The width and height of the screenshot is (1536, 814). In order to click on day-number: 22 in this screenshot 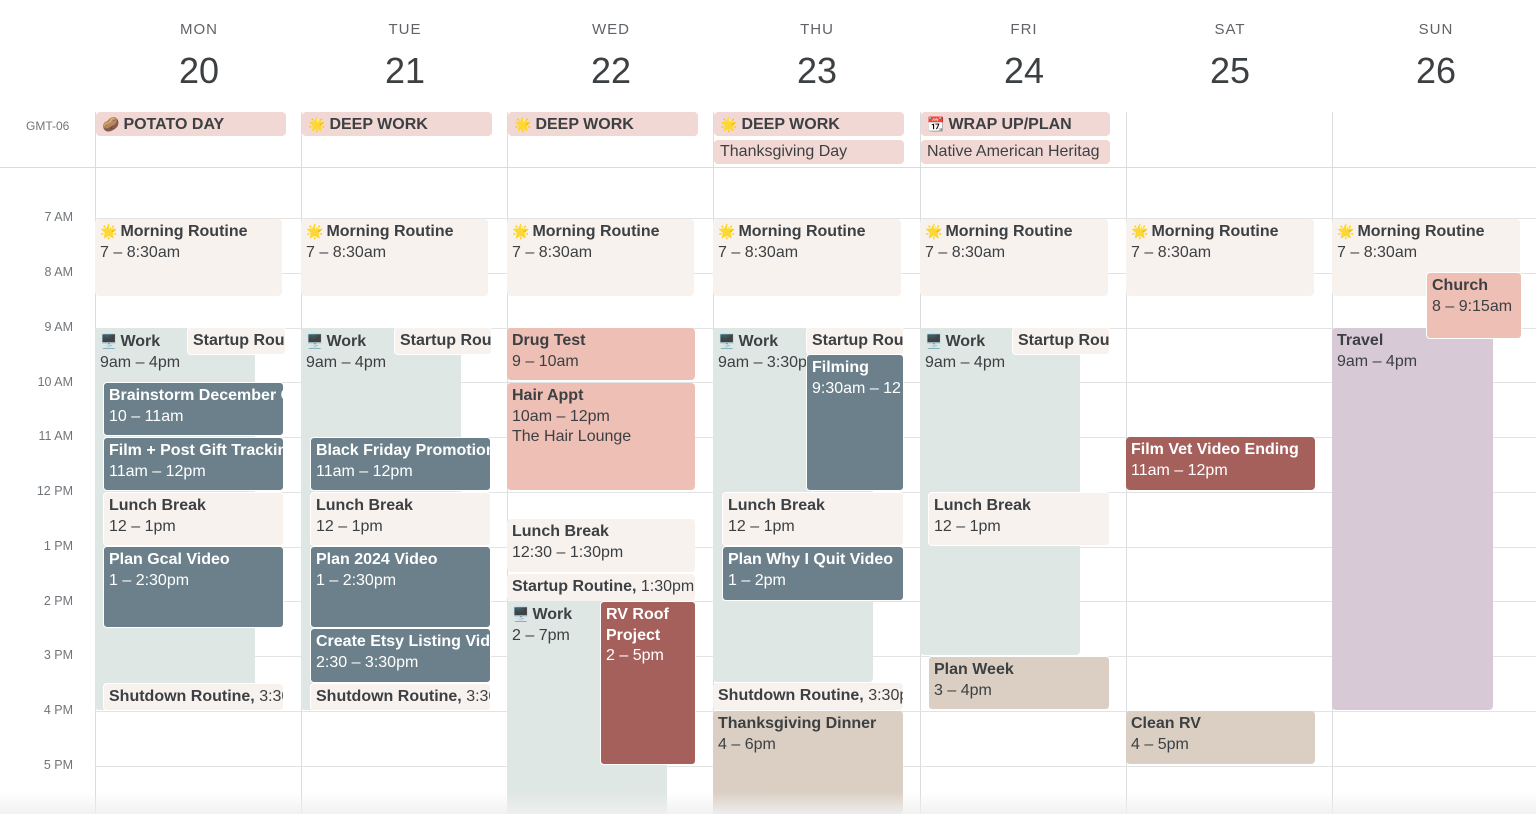, I will do `click(611, 70)`.